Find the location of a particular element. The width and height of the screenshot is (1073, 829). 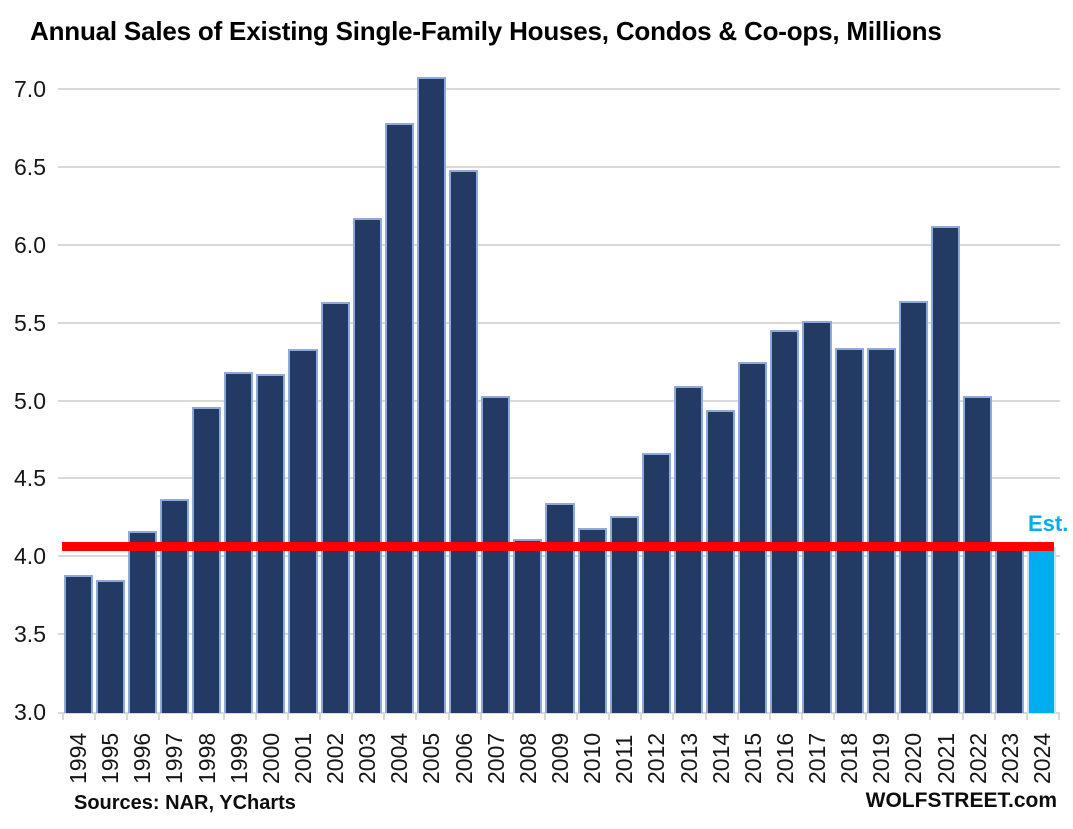

source-note: Sources: NAR, YCharts is located at coordinates (185, 803).